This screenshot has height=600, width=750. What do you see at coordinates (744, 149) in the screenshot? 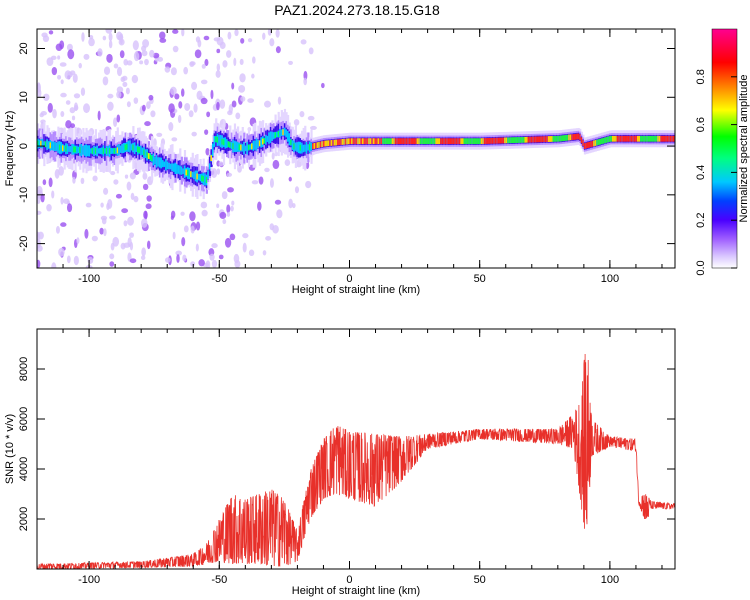
I see `colorbar-label: Normalized spectral amplitude` at bounding box center [744, 149].